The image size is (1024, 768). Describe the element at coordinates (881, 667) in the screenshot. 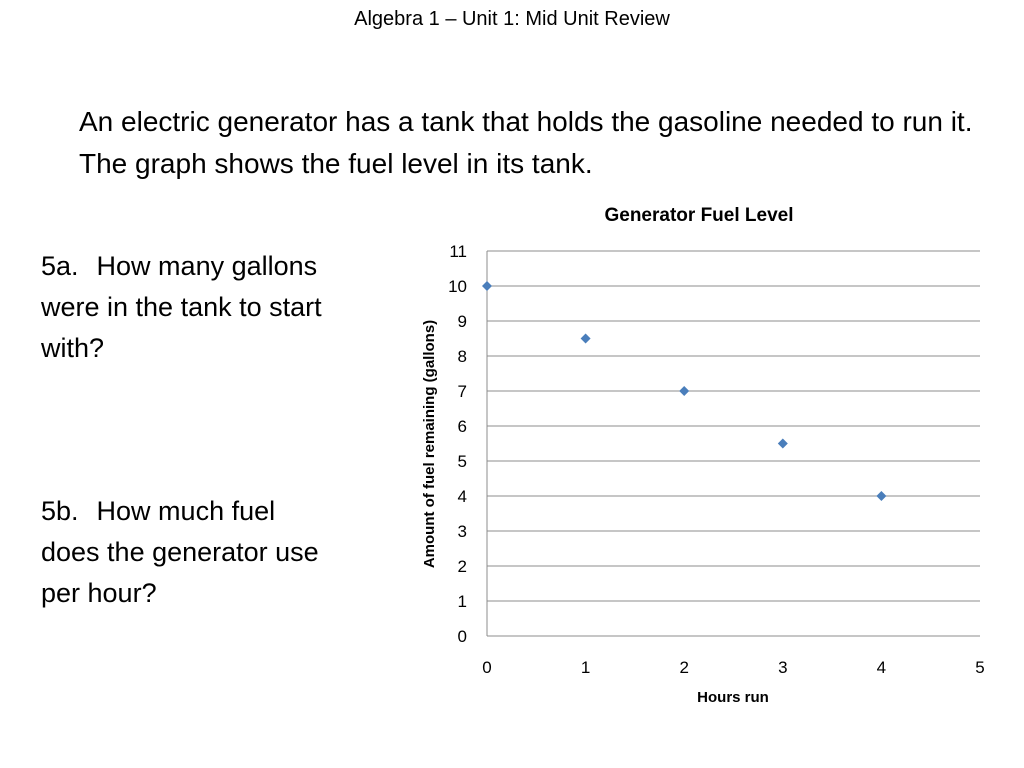

I see `x-tick-label: 4` at that location.